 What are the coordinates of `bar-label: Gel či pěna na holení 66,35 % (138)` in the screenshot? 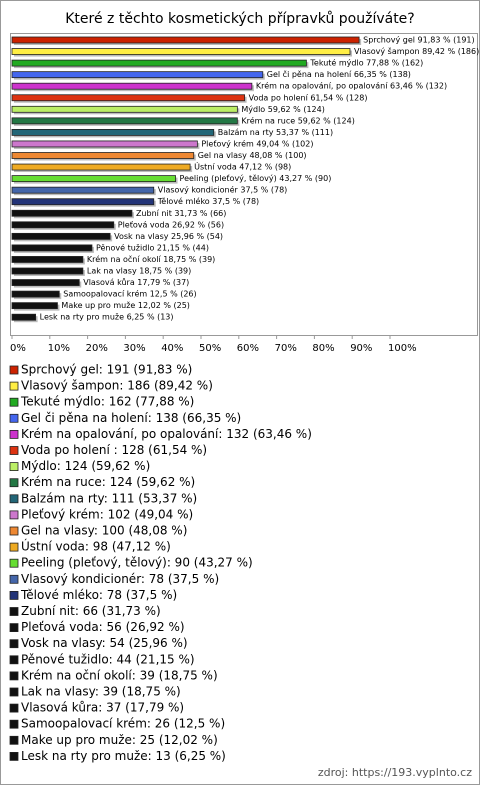 It's located at (339, 74).